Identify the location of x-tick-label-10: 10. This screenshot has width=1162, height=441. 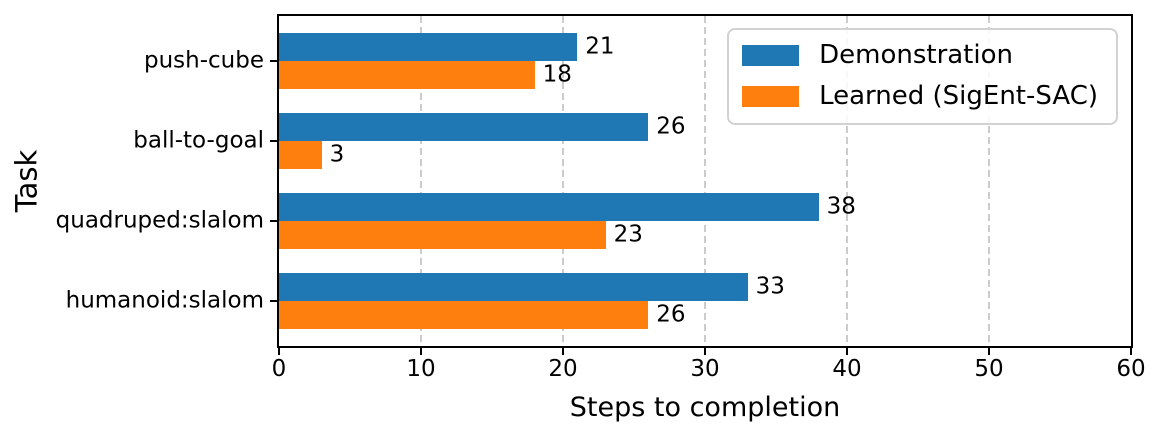
(421, 369).